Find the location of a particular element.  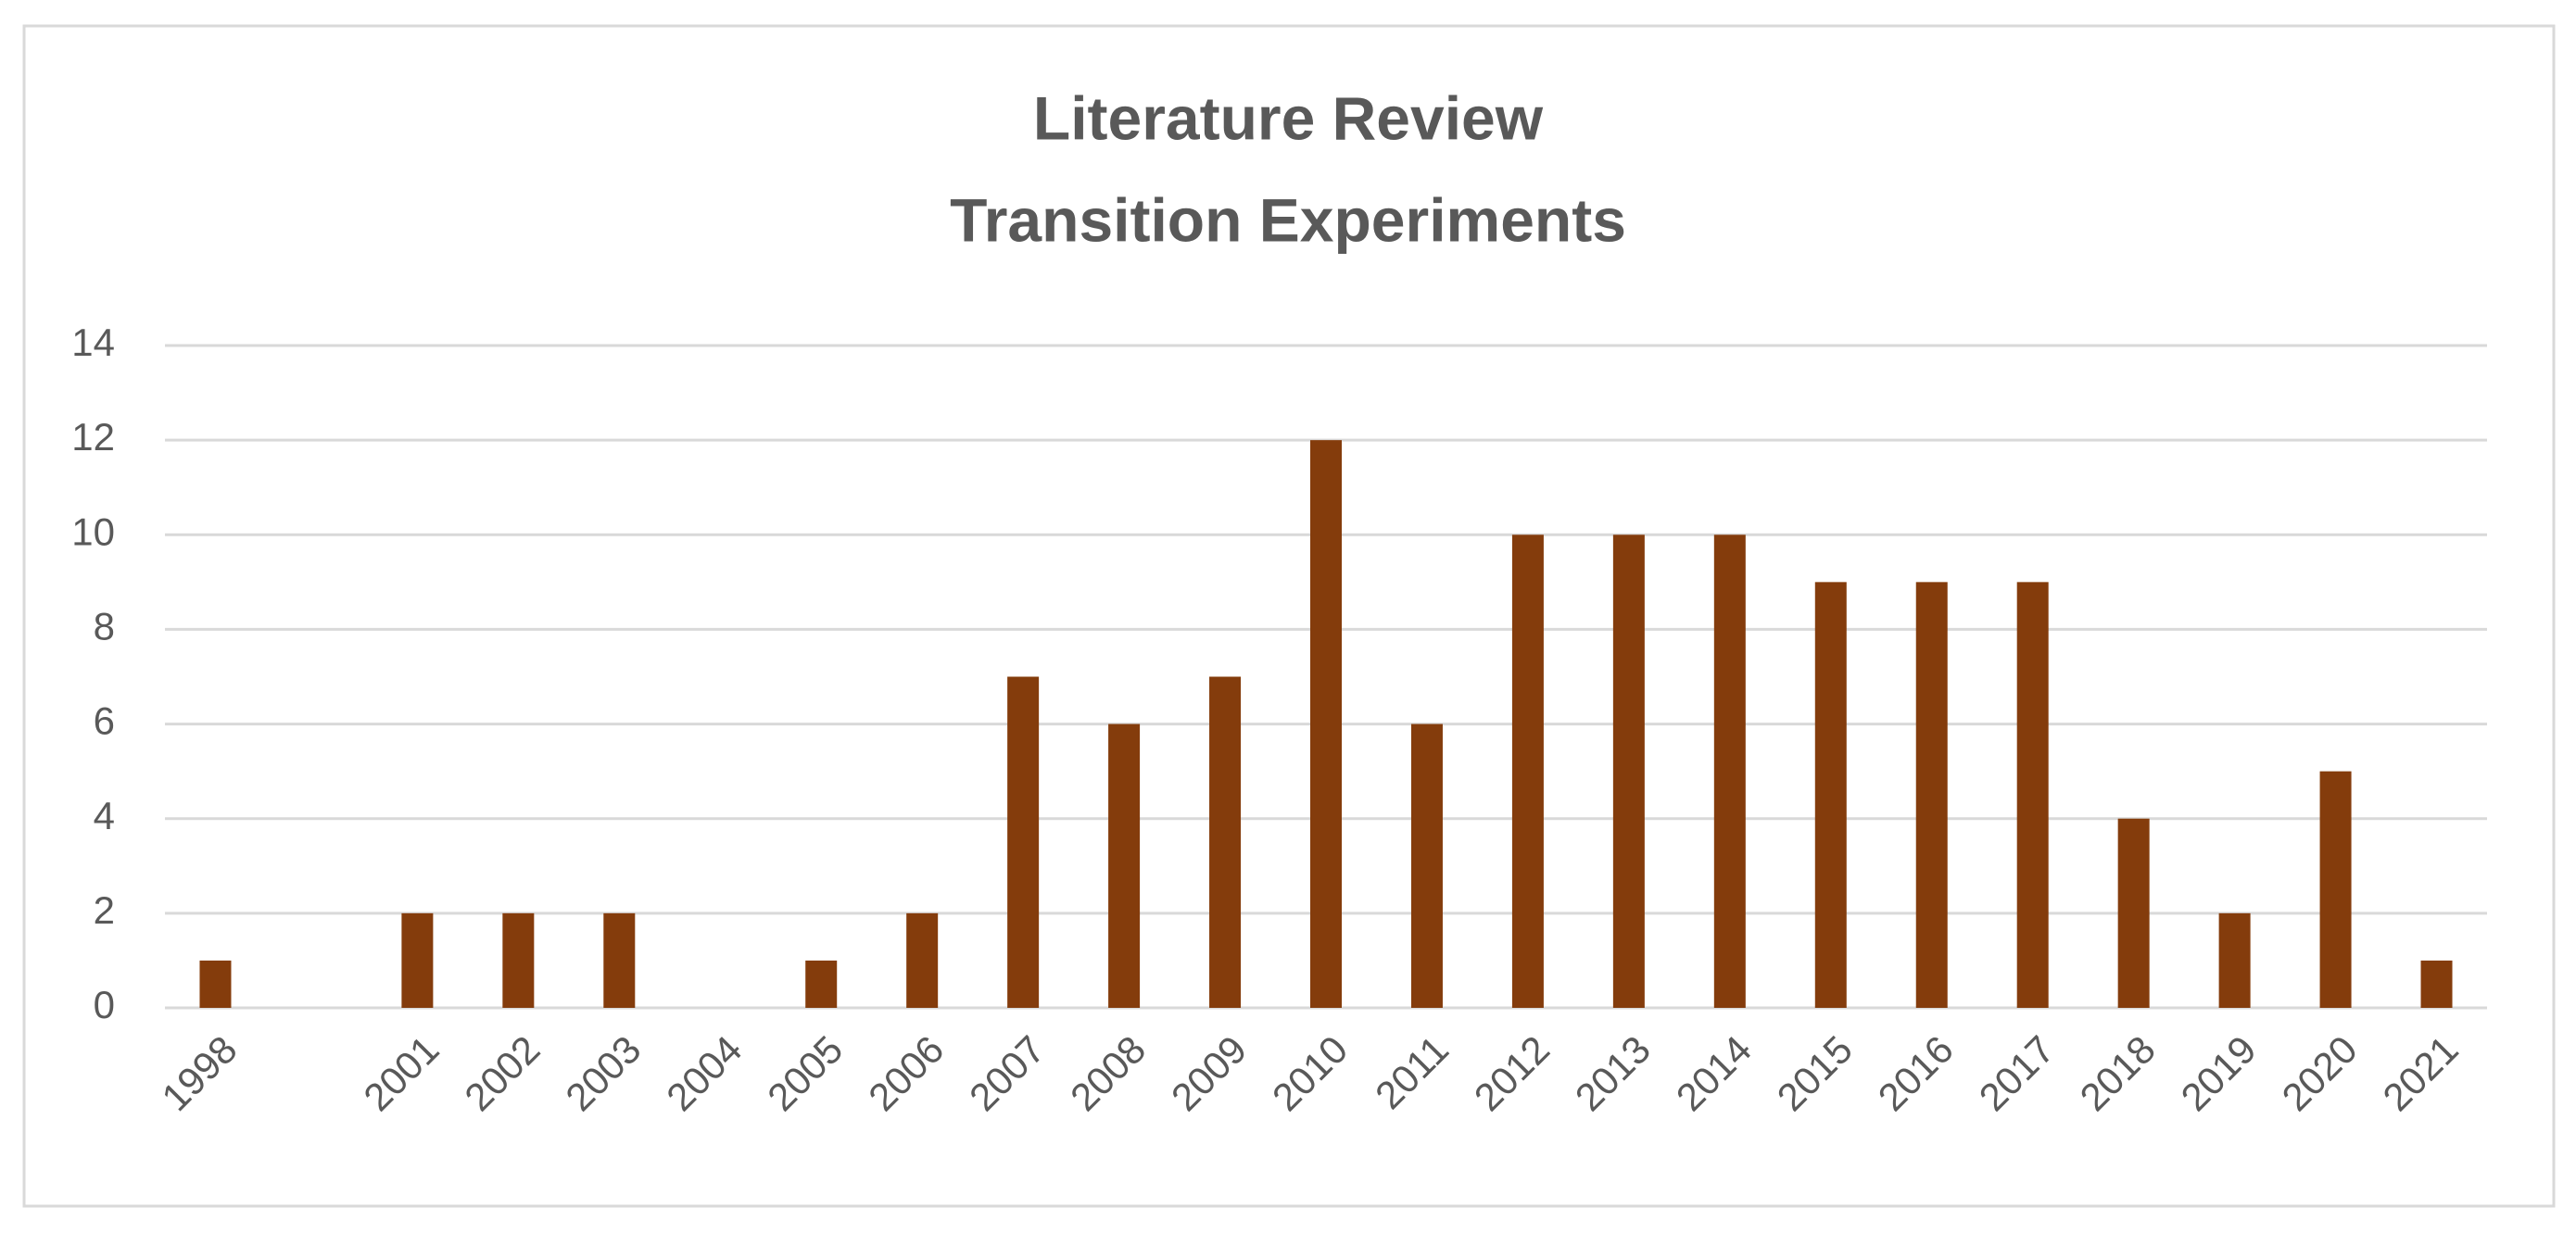

chart-title: Literature Review is located at coordinates (1289, 117).